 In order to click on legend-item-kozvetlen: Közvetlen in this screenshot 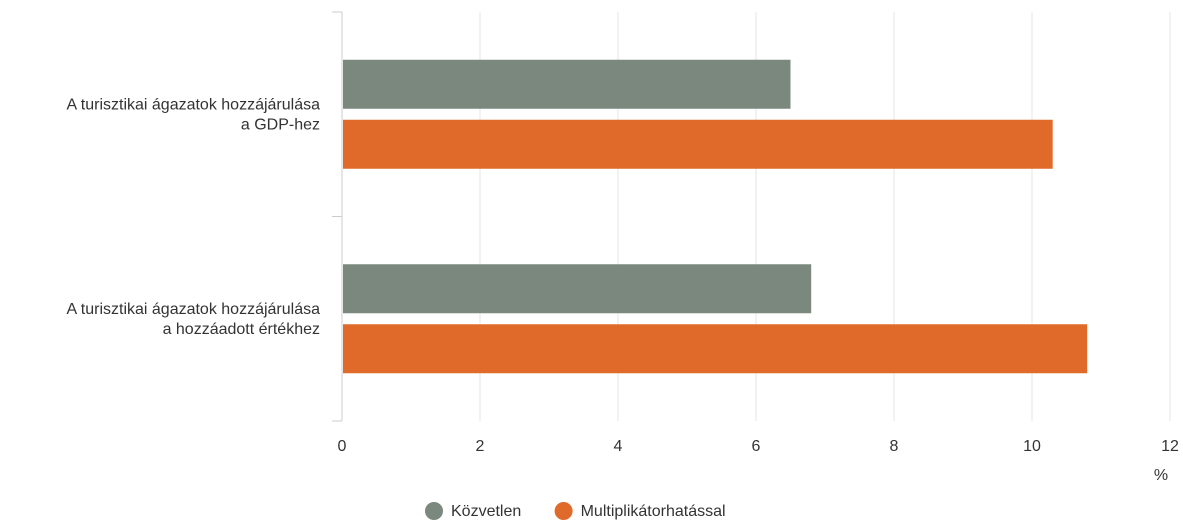, I will do `click(473, 511)`.